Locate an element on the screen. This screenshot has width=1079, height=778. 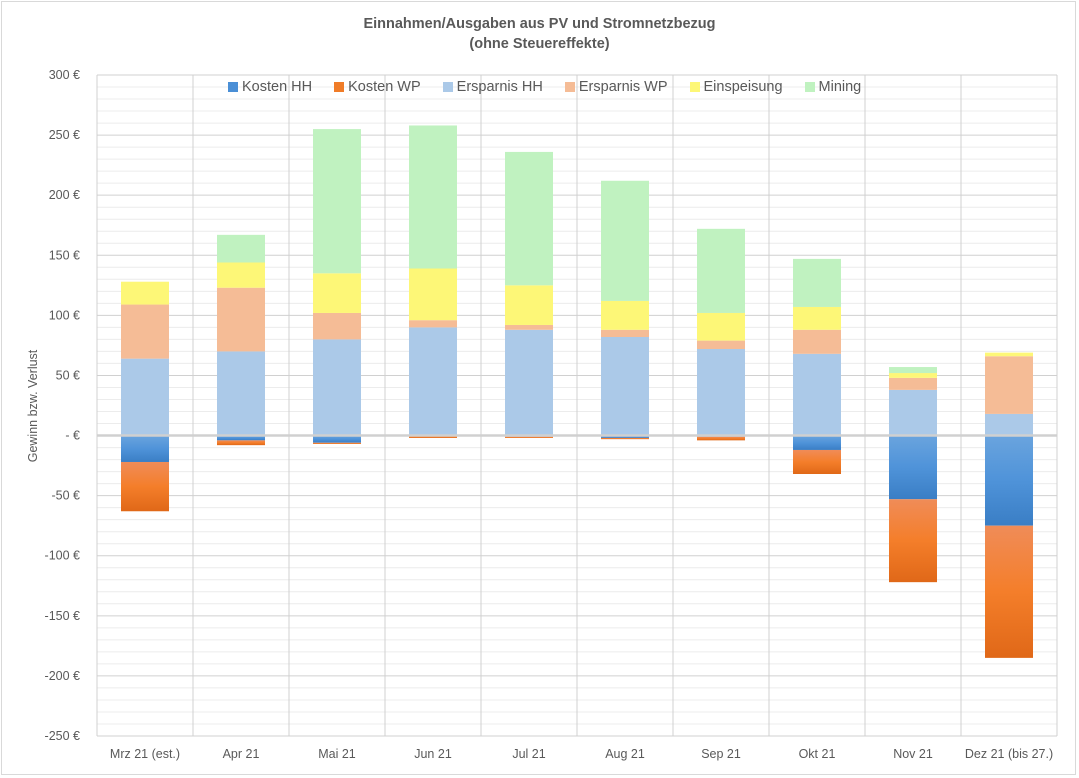
x-tick-label: Okt 21 is located at coordinates (817, 754).